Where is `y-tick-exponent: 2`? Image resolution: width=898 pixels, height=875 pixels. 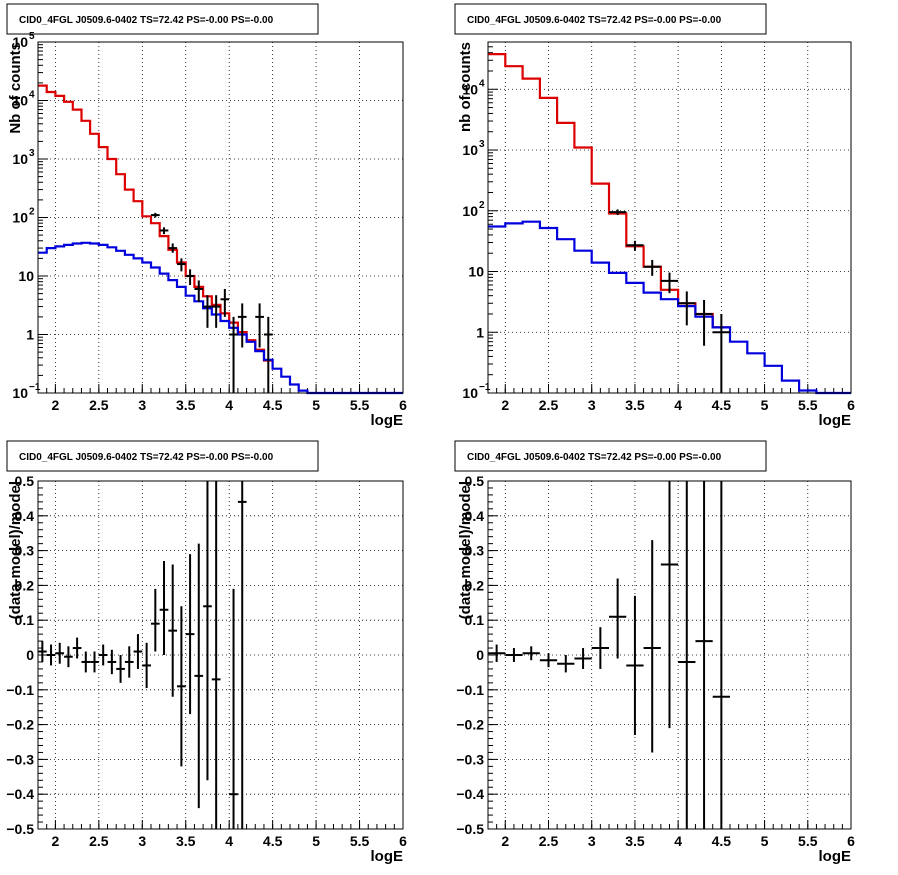
y-tick-exponent: 2 is located at coordinates (482, 205).